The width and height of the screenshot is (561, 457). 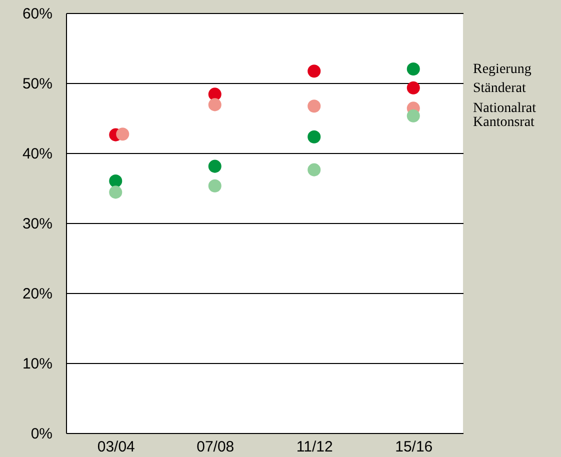 What do you see at coordinates (116, 447) in the screenshot?
I see `x-tick-label: 03/04` at bounding box center [116, 447].